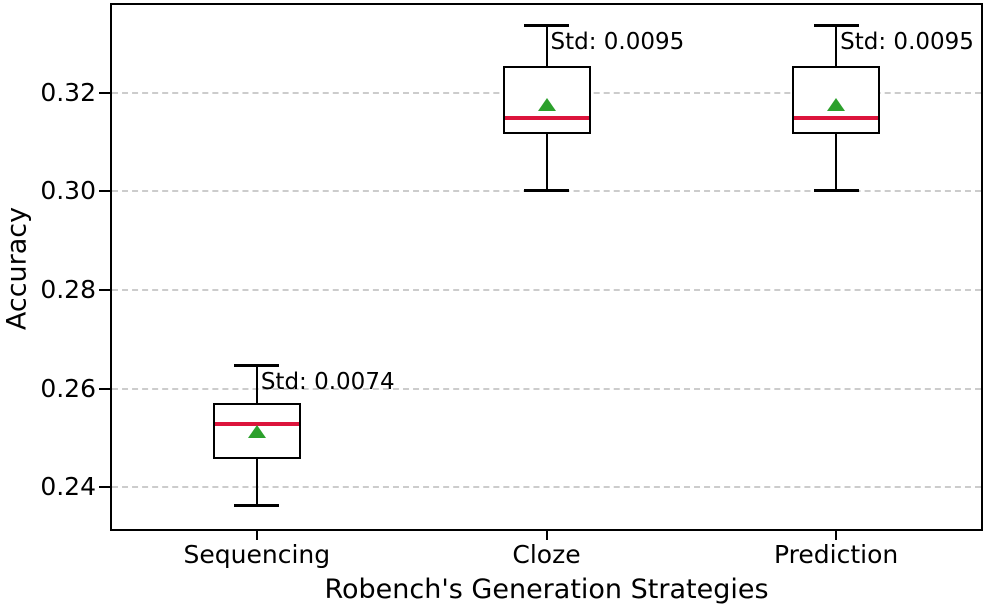 The image size is (987, 607). What do you see at coordinates (256, 384) in the screenshot?
I see `whisker-upper-sequencing` at bounding box center [256, 384].